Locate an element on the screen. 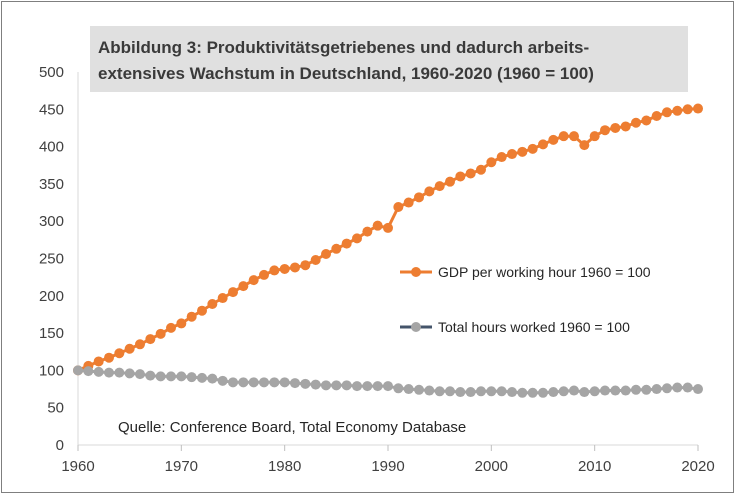 The image size is (737, 498). y-axis: 0 50 100 150 200 250 300 350 400 450 500 is located at coordinates (59, 259).